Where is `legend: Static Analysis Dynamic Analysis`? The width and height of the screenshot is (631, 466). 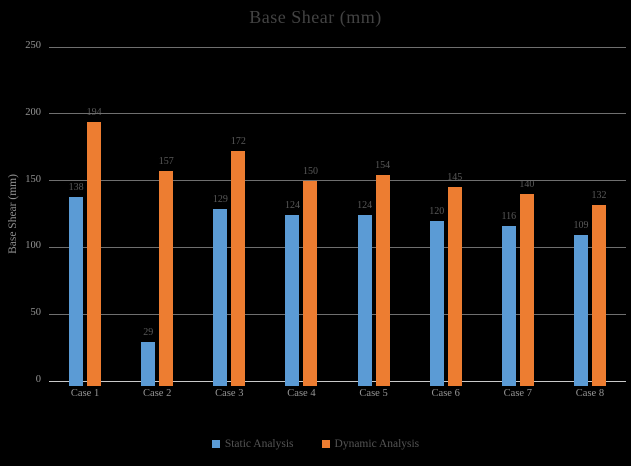 legend: Static Analysis Dynamic Analysis is located at coordinates (315, 444).